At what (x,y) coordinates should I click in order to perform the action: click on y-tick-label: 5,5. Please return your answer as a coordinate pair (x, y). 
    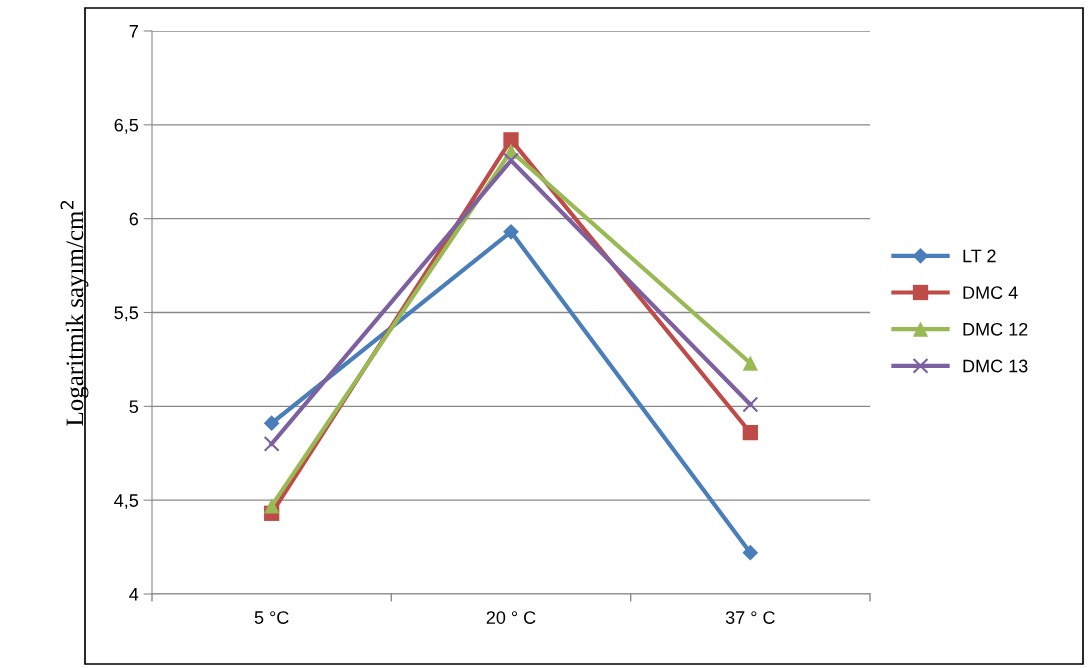
    Looking at the image, I should click on (126, 314).